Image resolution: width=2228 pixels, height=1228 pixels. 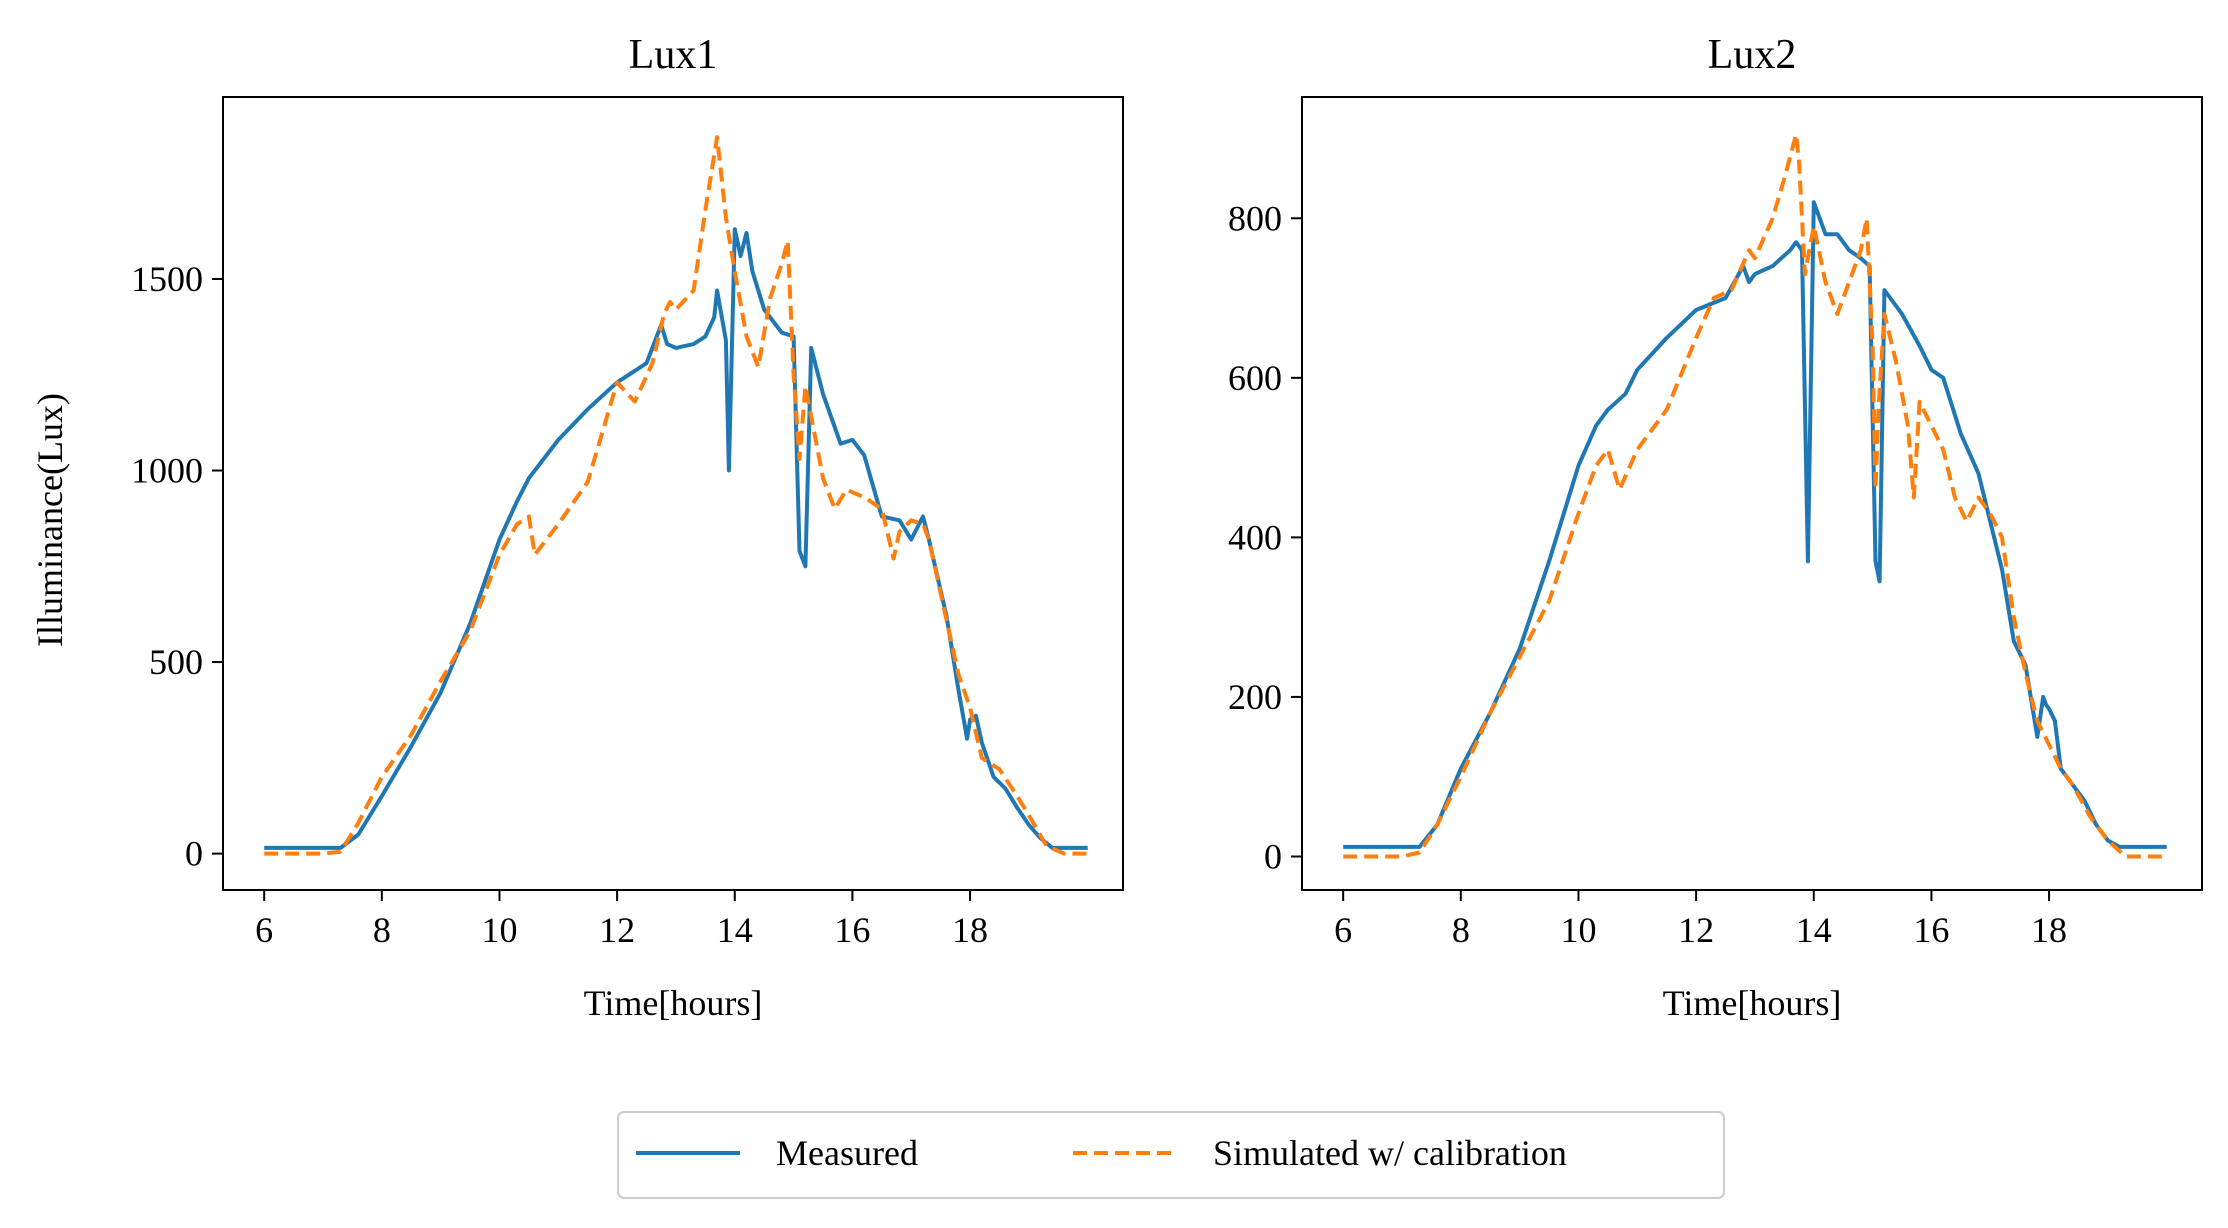 I want to click on y-tick-label: 600, so click(x=1255, y=378).